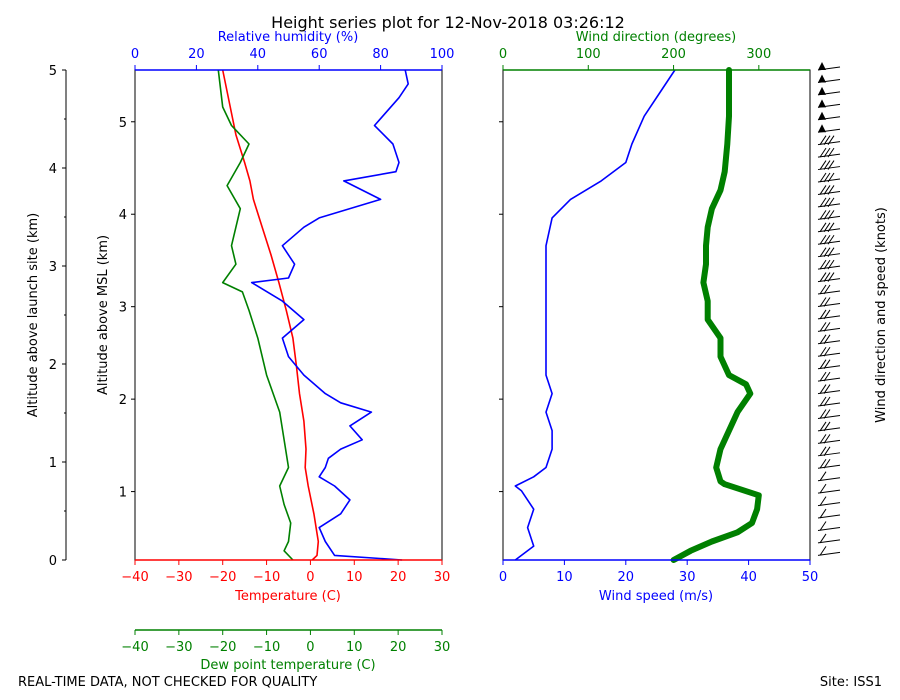  Describe the element at coordinates (758, 54) in the screenshot. I see `direction-tick-label: 300` at that location.